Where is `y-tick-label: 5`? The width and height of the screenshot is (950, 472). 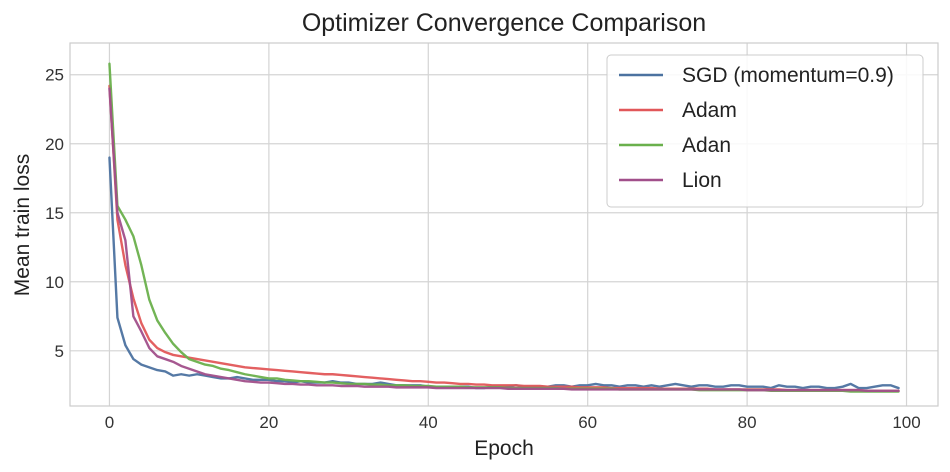
y-tick-label: 5 is located at coordinates (59, 351).